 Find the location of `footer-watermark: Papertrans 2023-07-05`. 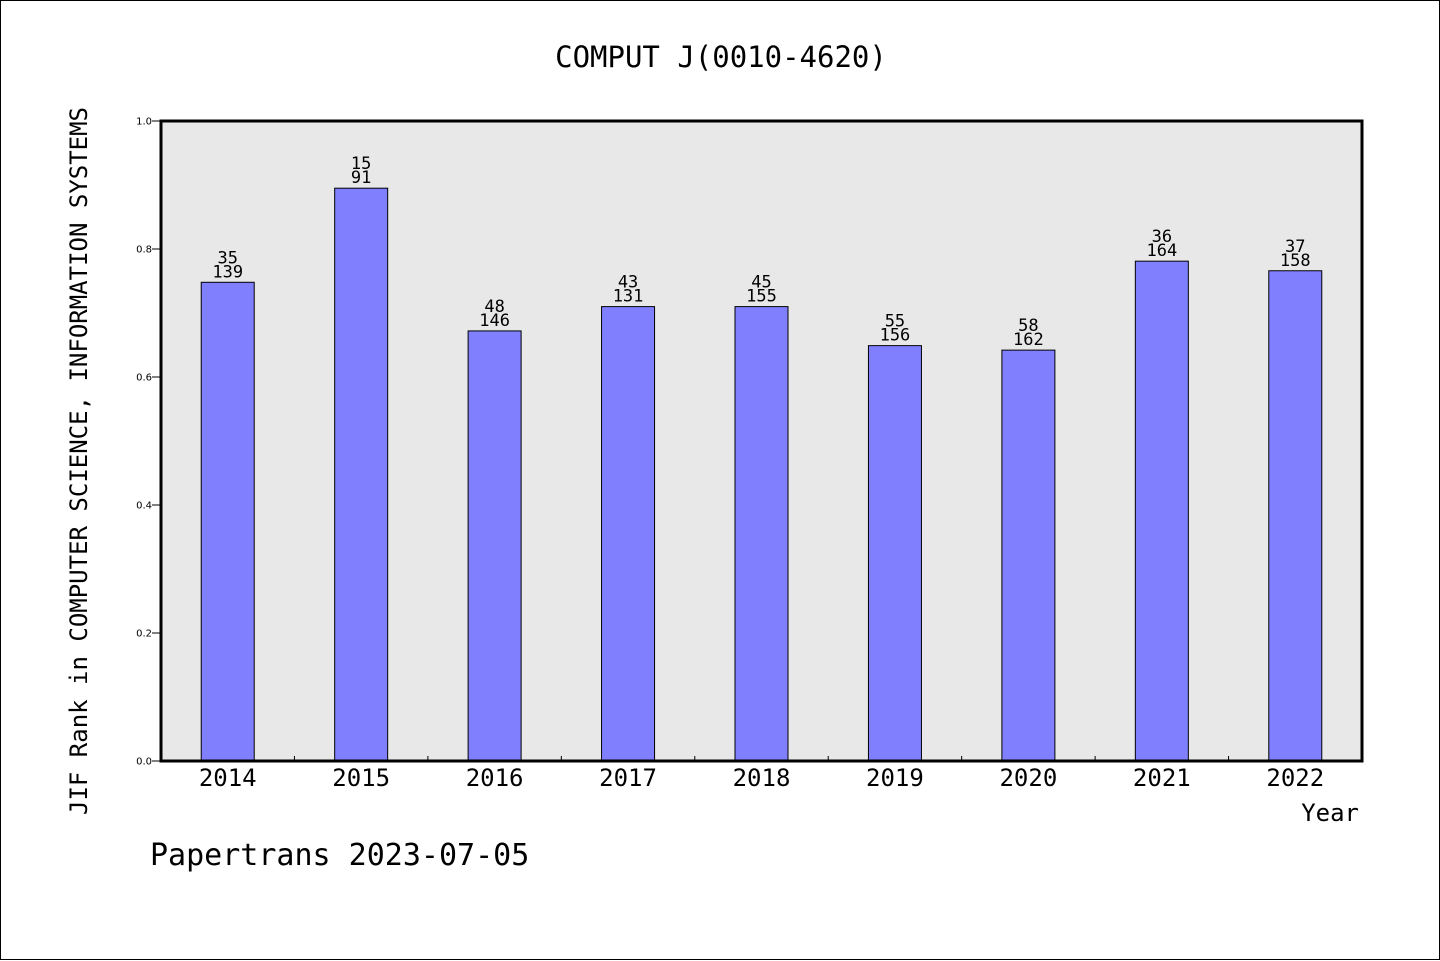

footer-watermark: Papertrans 2023-07-05 is located at coordinates (339, 855).